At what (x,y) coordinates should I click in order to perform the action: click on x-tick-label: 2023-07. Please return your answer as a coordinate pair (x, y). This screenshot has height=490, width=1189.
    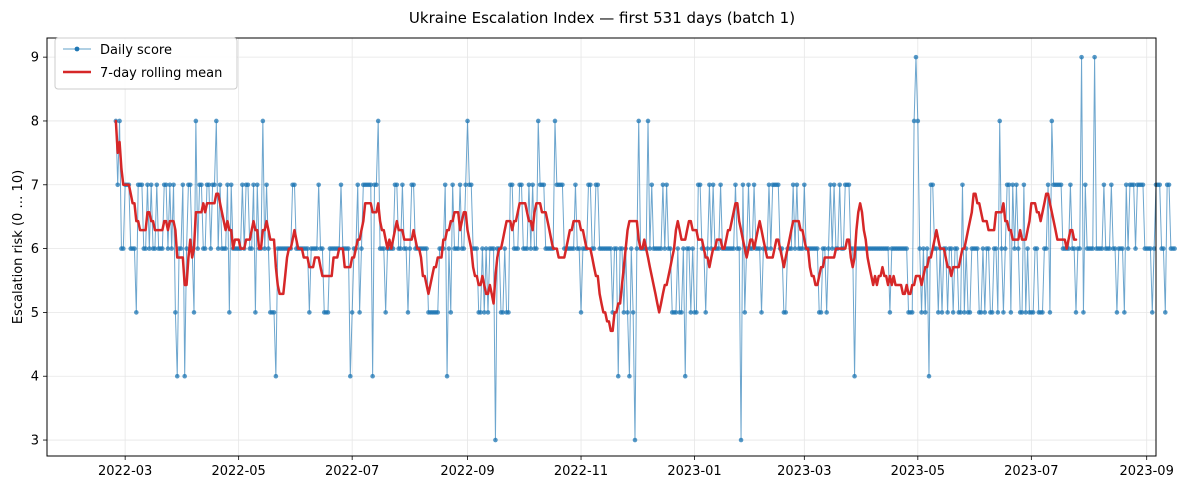
    Looking at the image, I should click on (1031, 471).